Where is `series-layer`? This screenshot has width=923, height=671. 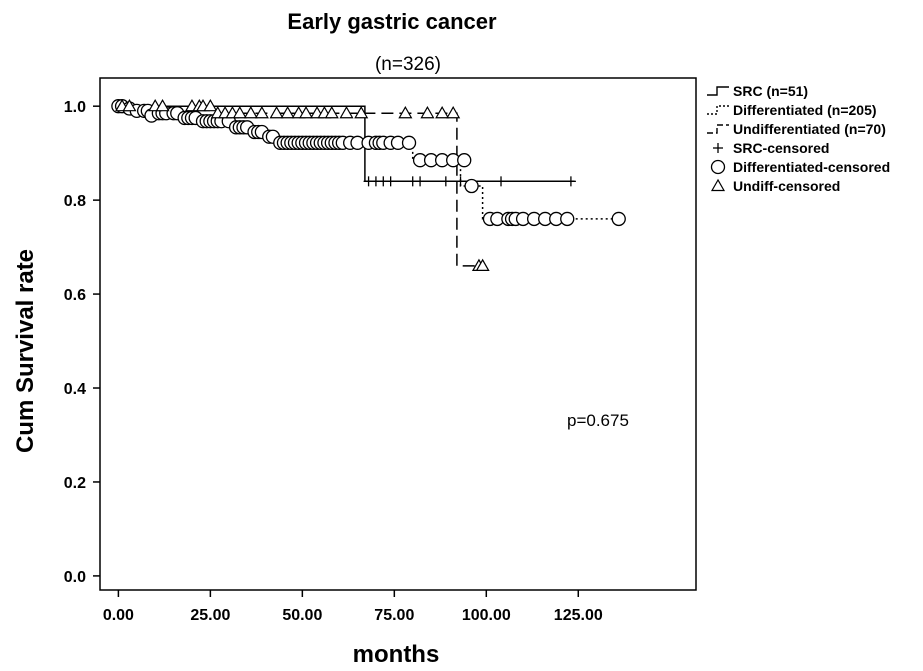
series-layer is located at coordinates (368, 184).